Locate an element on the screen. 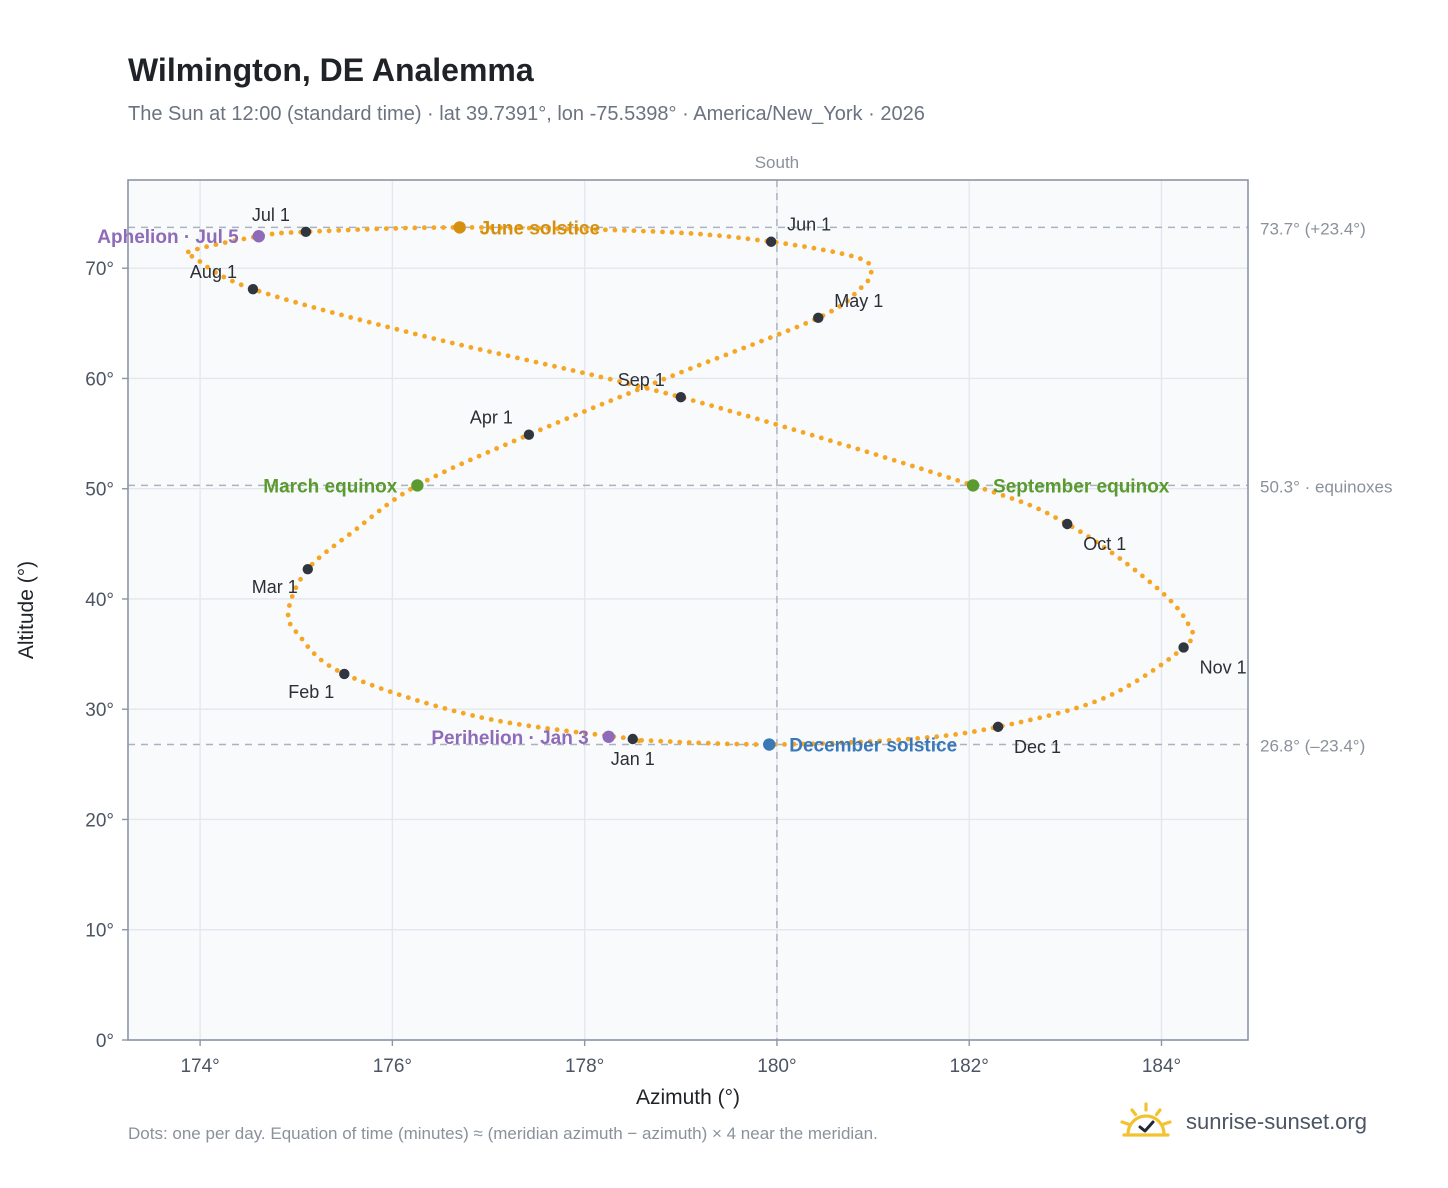 The height and width of the screenshot is (1188, 1448). meridian-label: South is located at coordinates (777, 162).